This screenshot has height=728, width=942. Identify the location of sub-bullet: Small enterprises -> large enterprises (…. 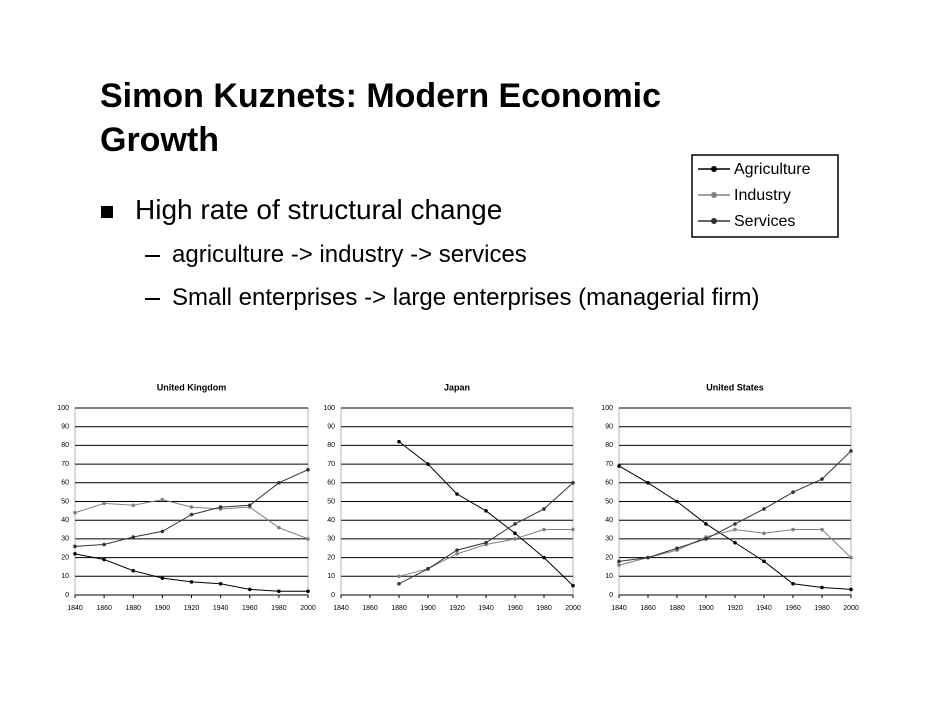
(466, 297).